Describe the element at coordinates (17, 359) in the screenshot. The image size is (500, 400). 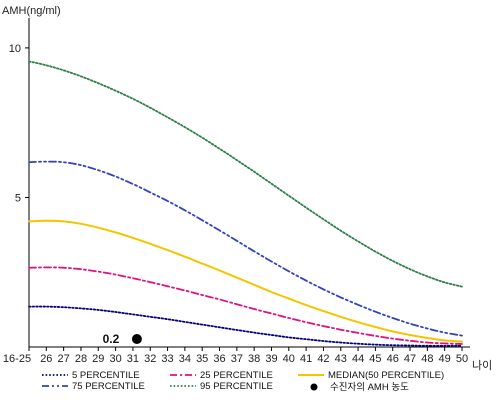
I see `x-tick-label: 16-25` at that location.